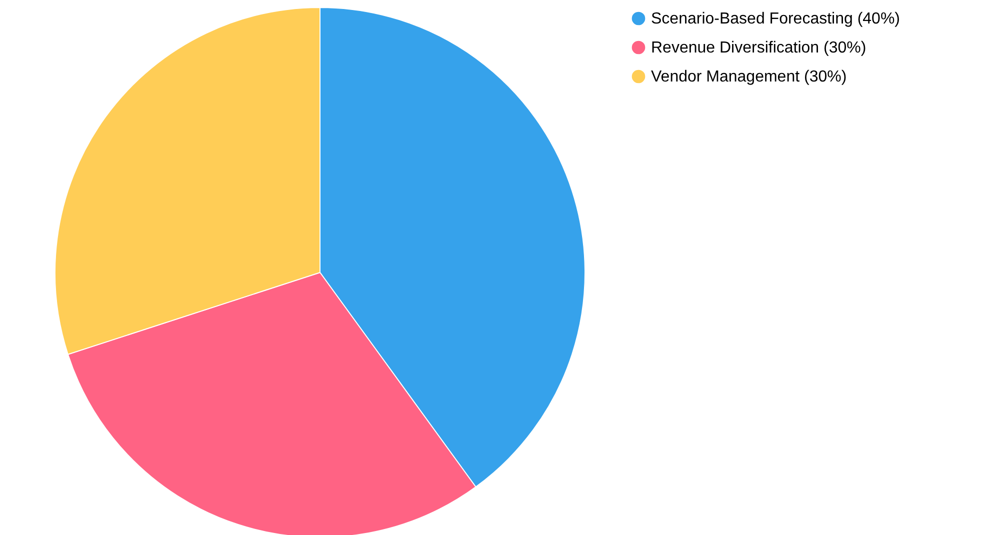 The height and width of the screenshot is (535, 987). I want to click on legend-label: Revenue Diversification (30%), so click(758, 48).